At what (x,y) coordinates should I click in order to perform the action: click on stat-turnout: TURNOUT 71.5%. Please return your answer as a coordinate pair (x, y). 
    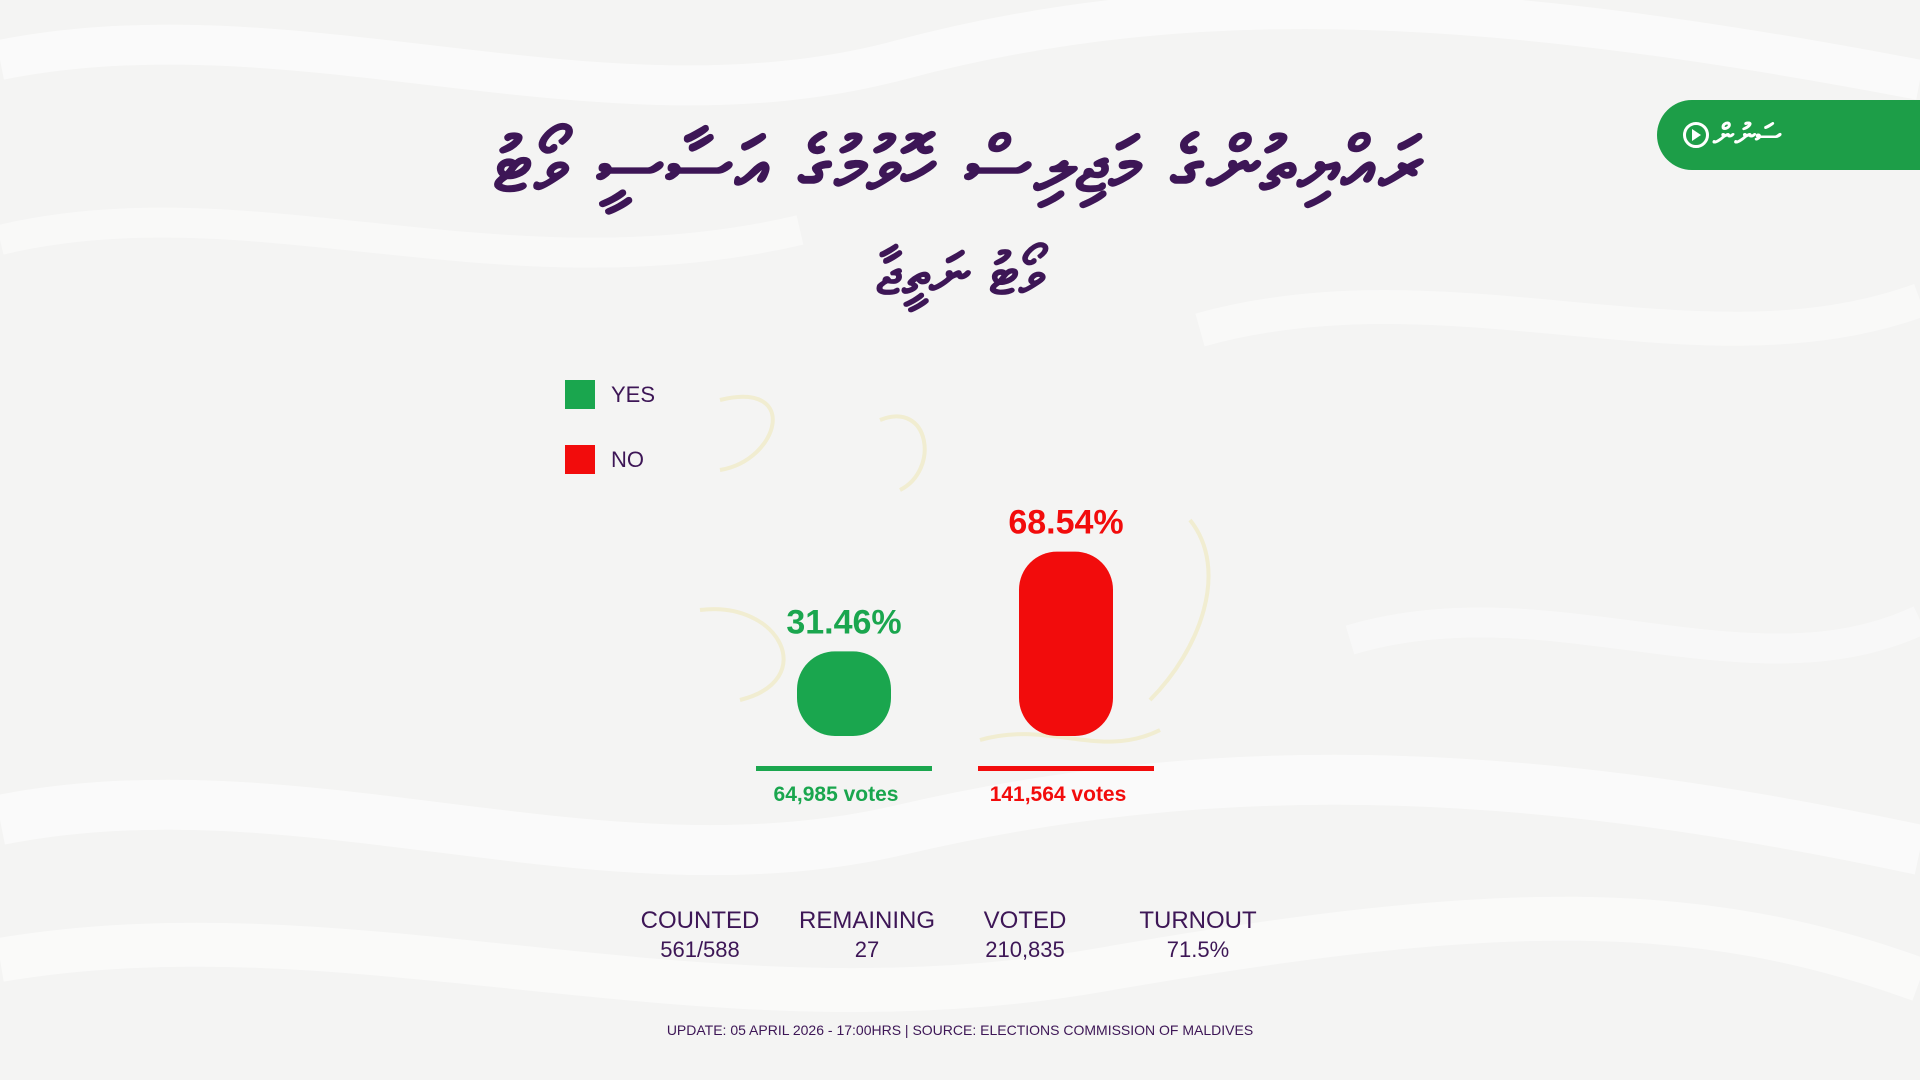
    Looking at the image, I should click on (1198, 935).